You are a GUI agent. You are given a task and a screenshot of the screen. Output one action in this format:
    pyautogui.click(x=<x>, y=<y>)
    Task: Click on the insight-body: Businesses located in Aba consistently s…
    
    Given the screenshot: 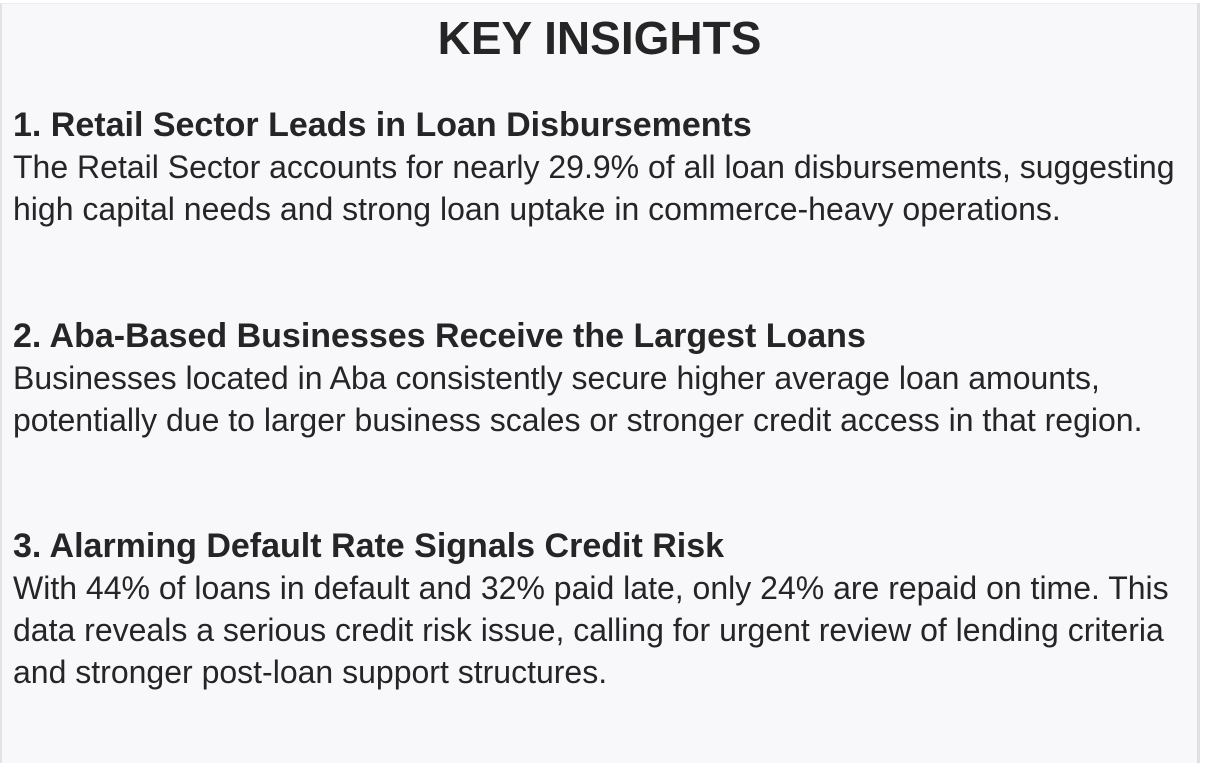 What is the action you would take?
    pyautogui.click(x=578, y=399)
    